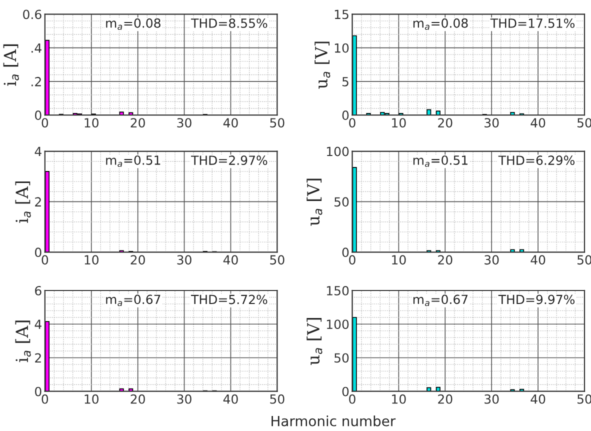 This screenshot has height=431, width=591. Describe the element at coordinates (32, 15) in the screenshot. I see `y-tick-label: 0.6` at that location.